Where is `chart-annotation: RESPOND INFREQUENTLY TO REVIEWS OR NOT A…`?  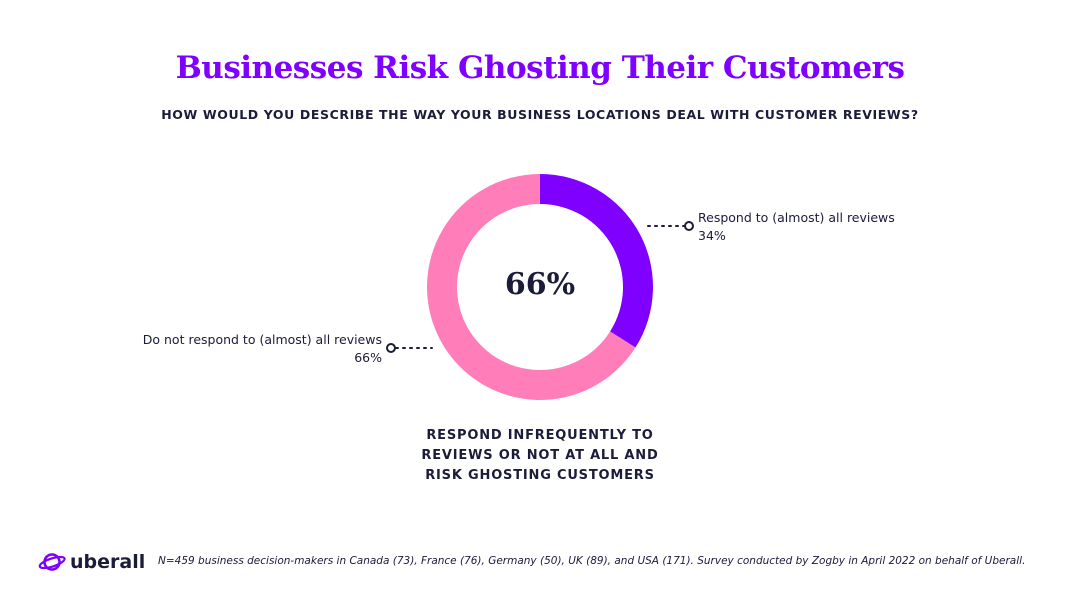
chart-annotation: RESPOND INFREQUENTLY TO REVIEWS OR NOT A… is located at coordinates (540, 456).